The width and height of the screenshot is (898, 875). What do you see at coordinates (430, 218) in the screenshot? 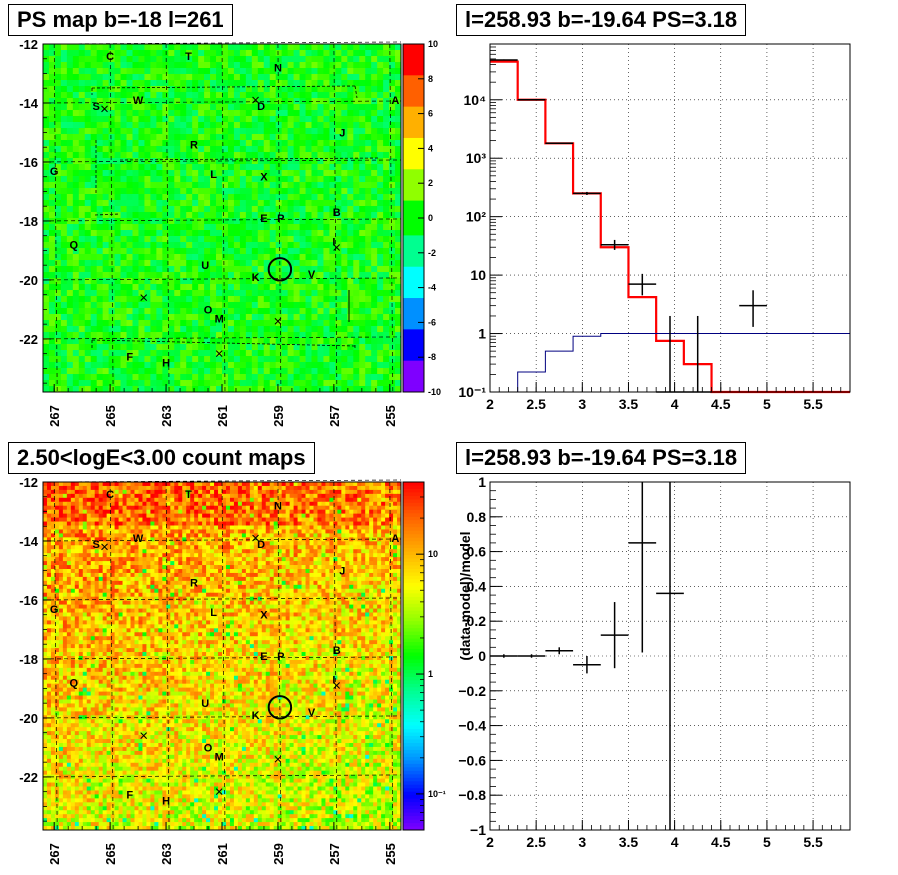
I see `psmap-colorbar-label-5: 0` at bounding box center [430, 218].